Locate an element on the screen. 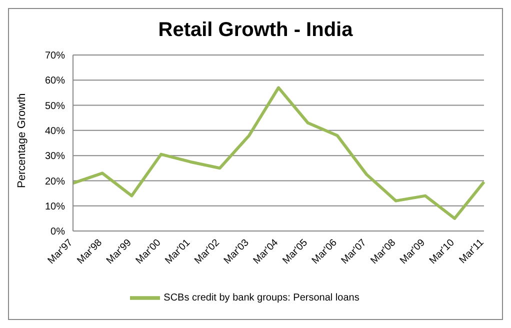 The height and width of the screenshot is (328, 511). y-tick-label: 10% is located at coordinates (55, 206).